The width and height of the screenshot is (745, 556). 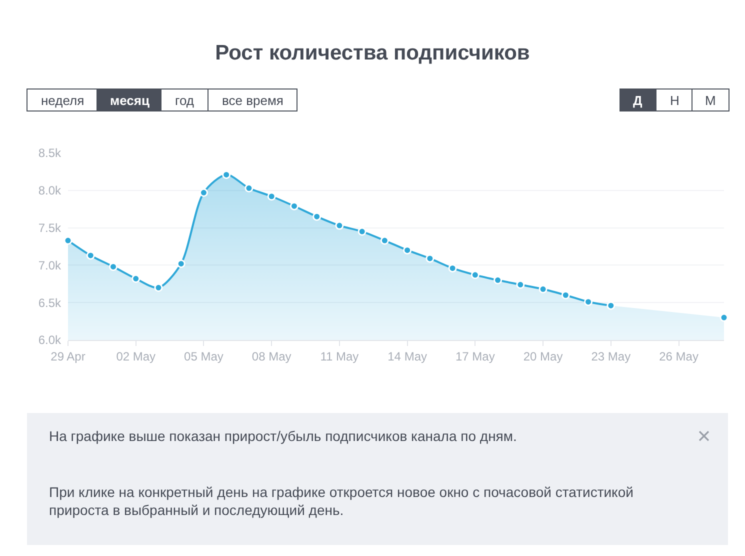 I want to click on x-tick-label: 11 May, so click(x=339, y=356).